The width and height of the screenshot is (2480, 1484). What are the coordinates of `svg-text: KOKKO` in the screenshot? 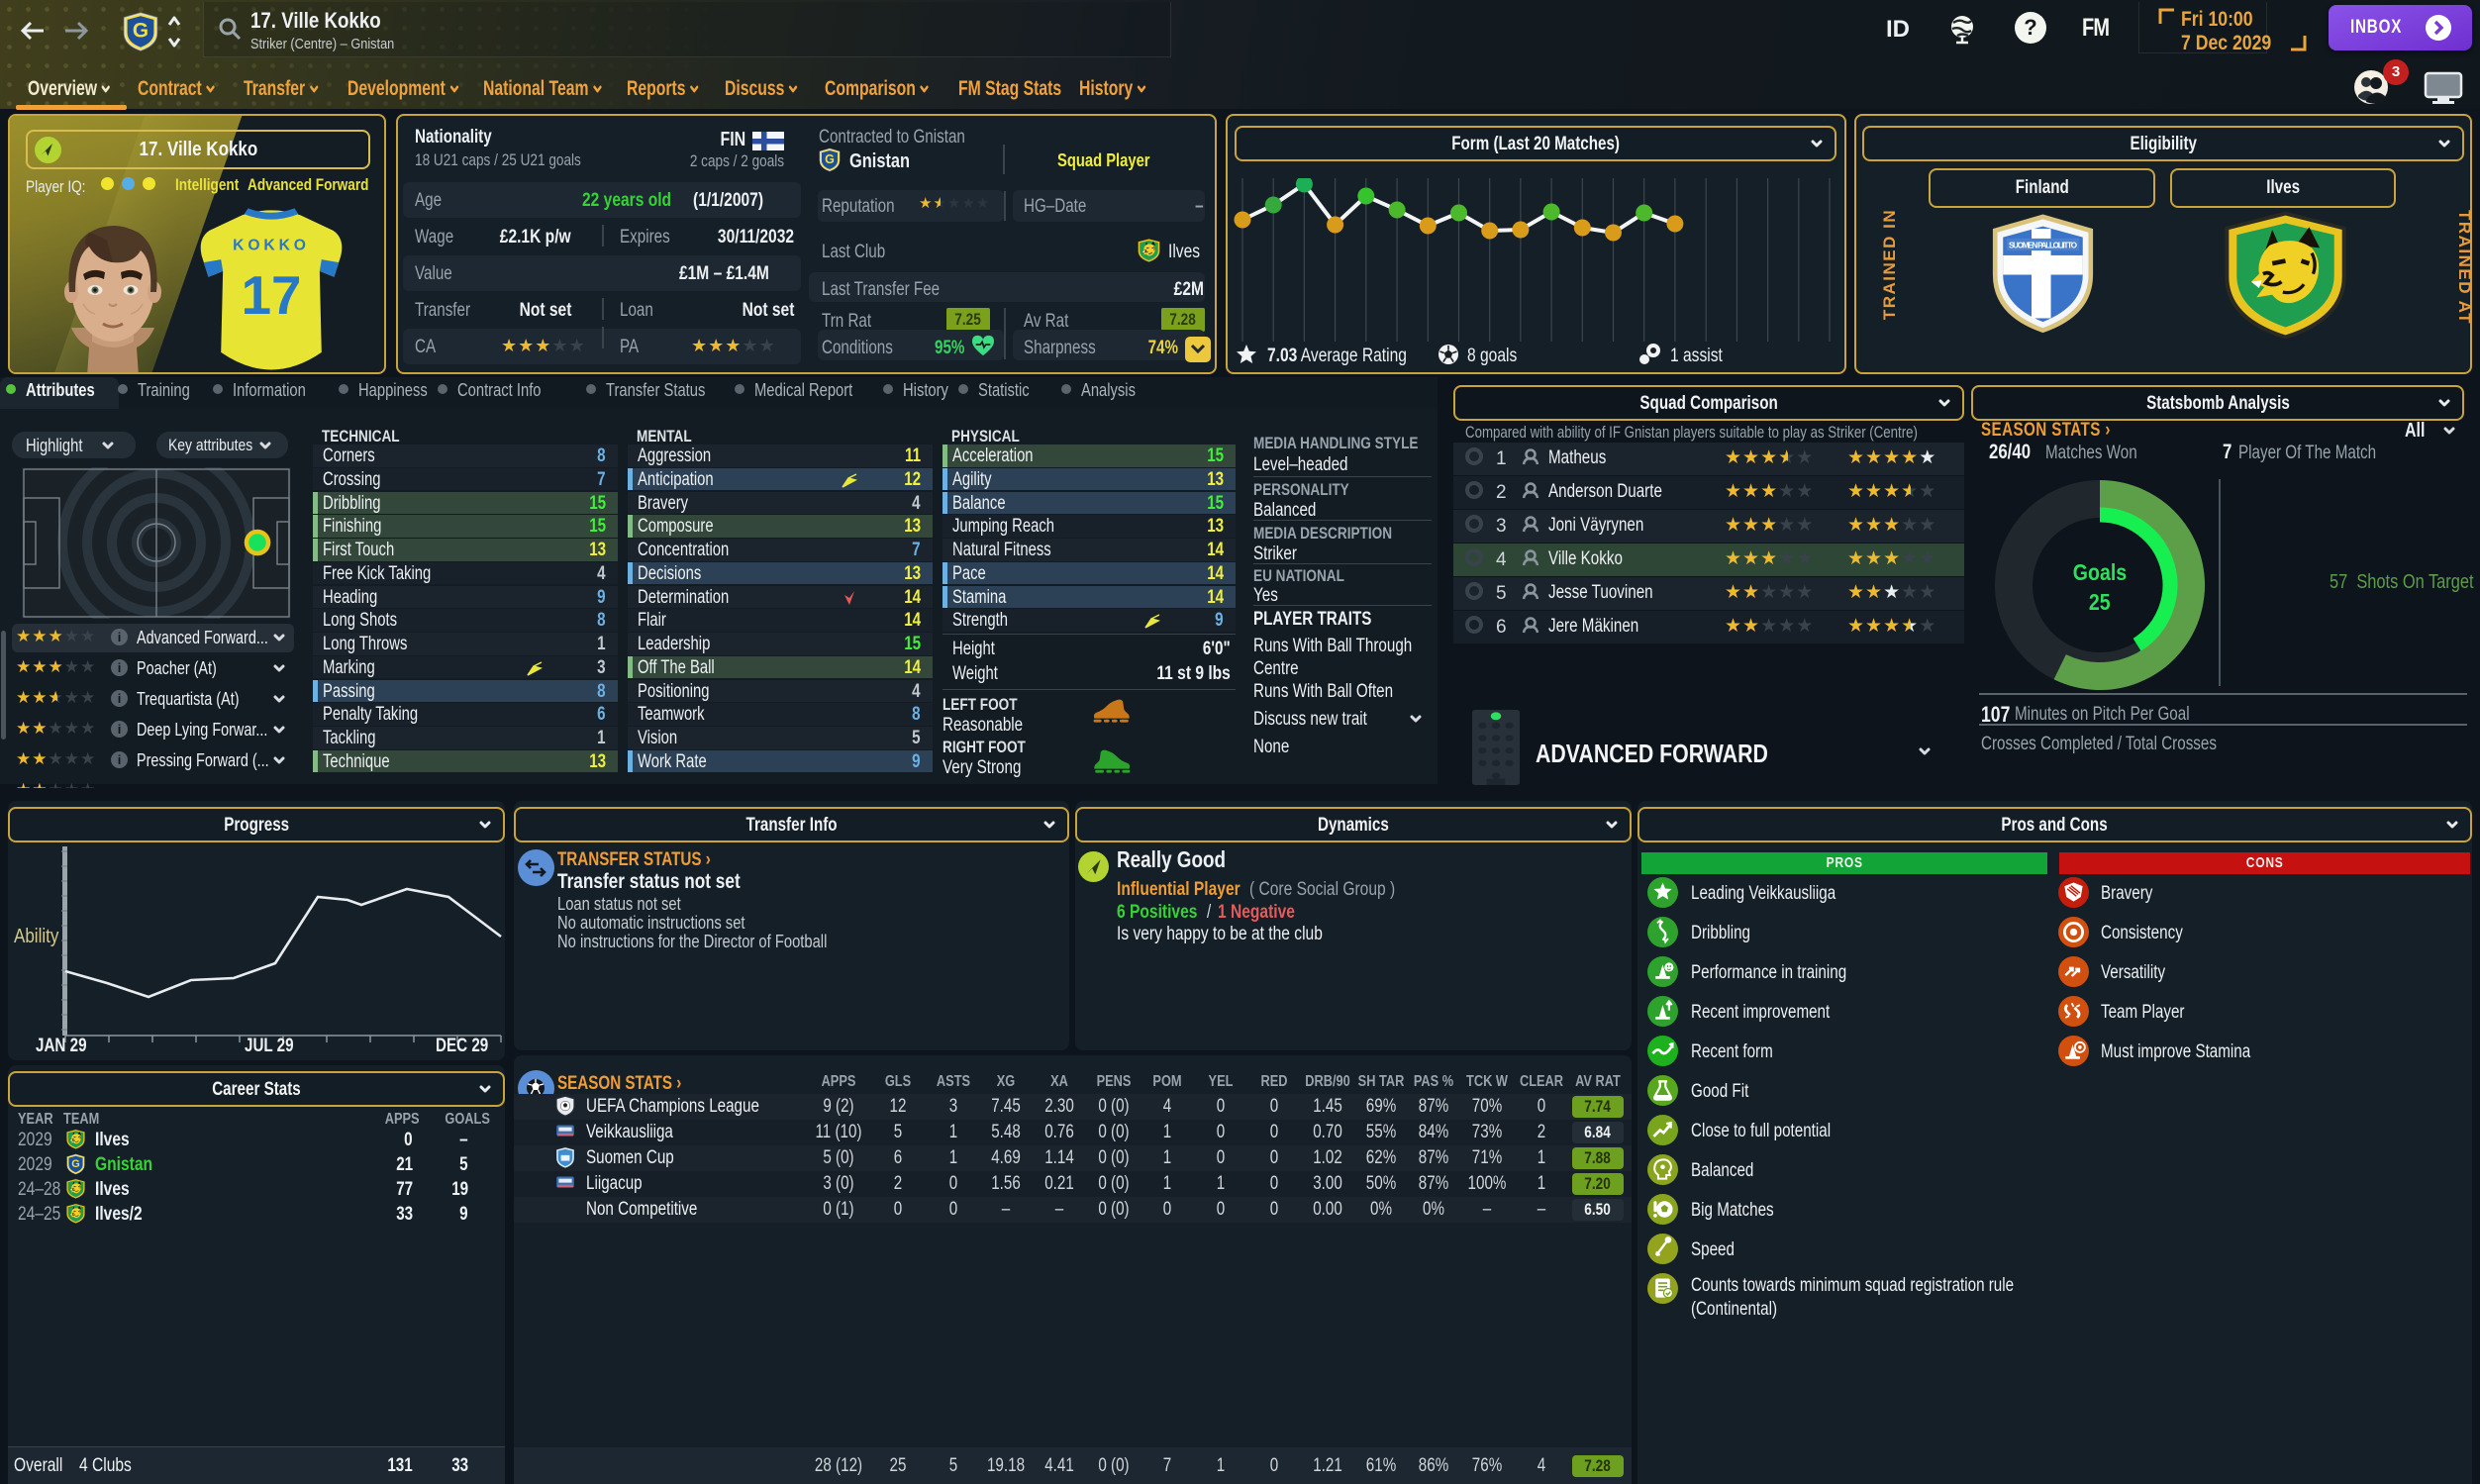 It's located at (271, 245).